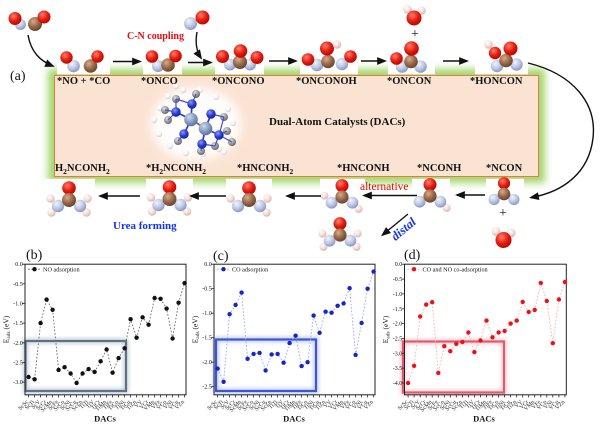 The width and height of the screenshot is (600, 424). What do you see at coordinates (250, 270) in the screenshot?
I see `svg-text: CO adsorption` at bounding box center [250, 270].